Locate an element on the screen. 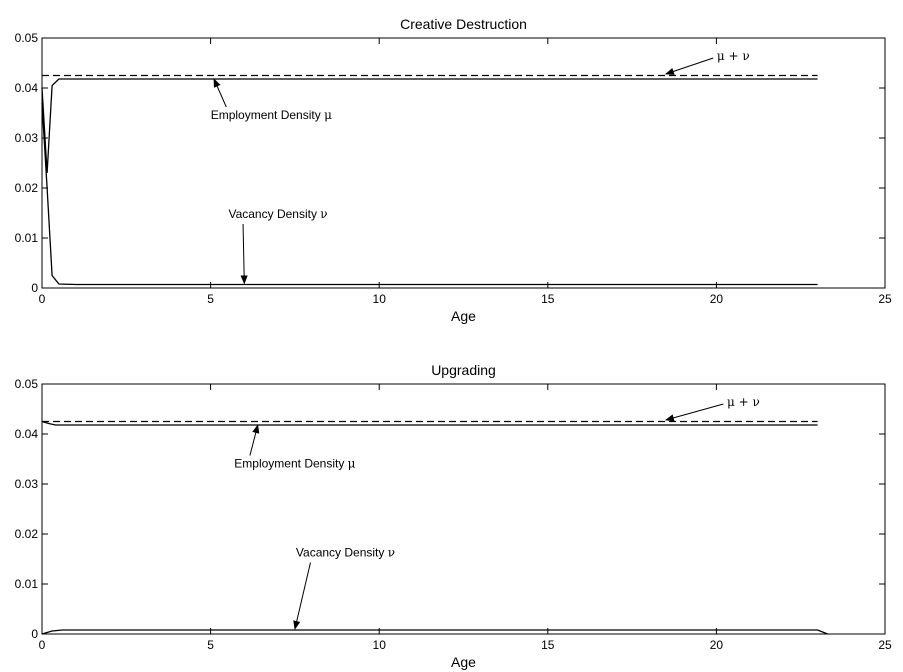 This screenshot has height=672, width=903. chart-1-title: Upgrading is located at coordinates (463, 370).